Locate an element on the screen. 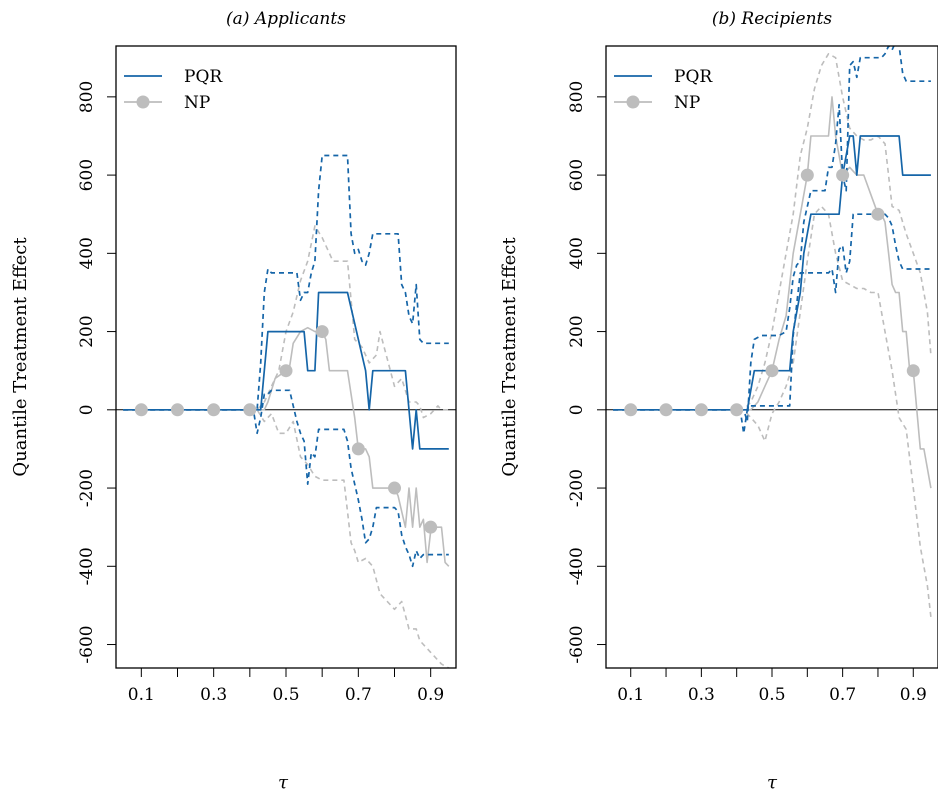  chart-1-x-tick-label: 0.1 is located at coordinates (630, 695).